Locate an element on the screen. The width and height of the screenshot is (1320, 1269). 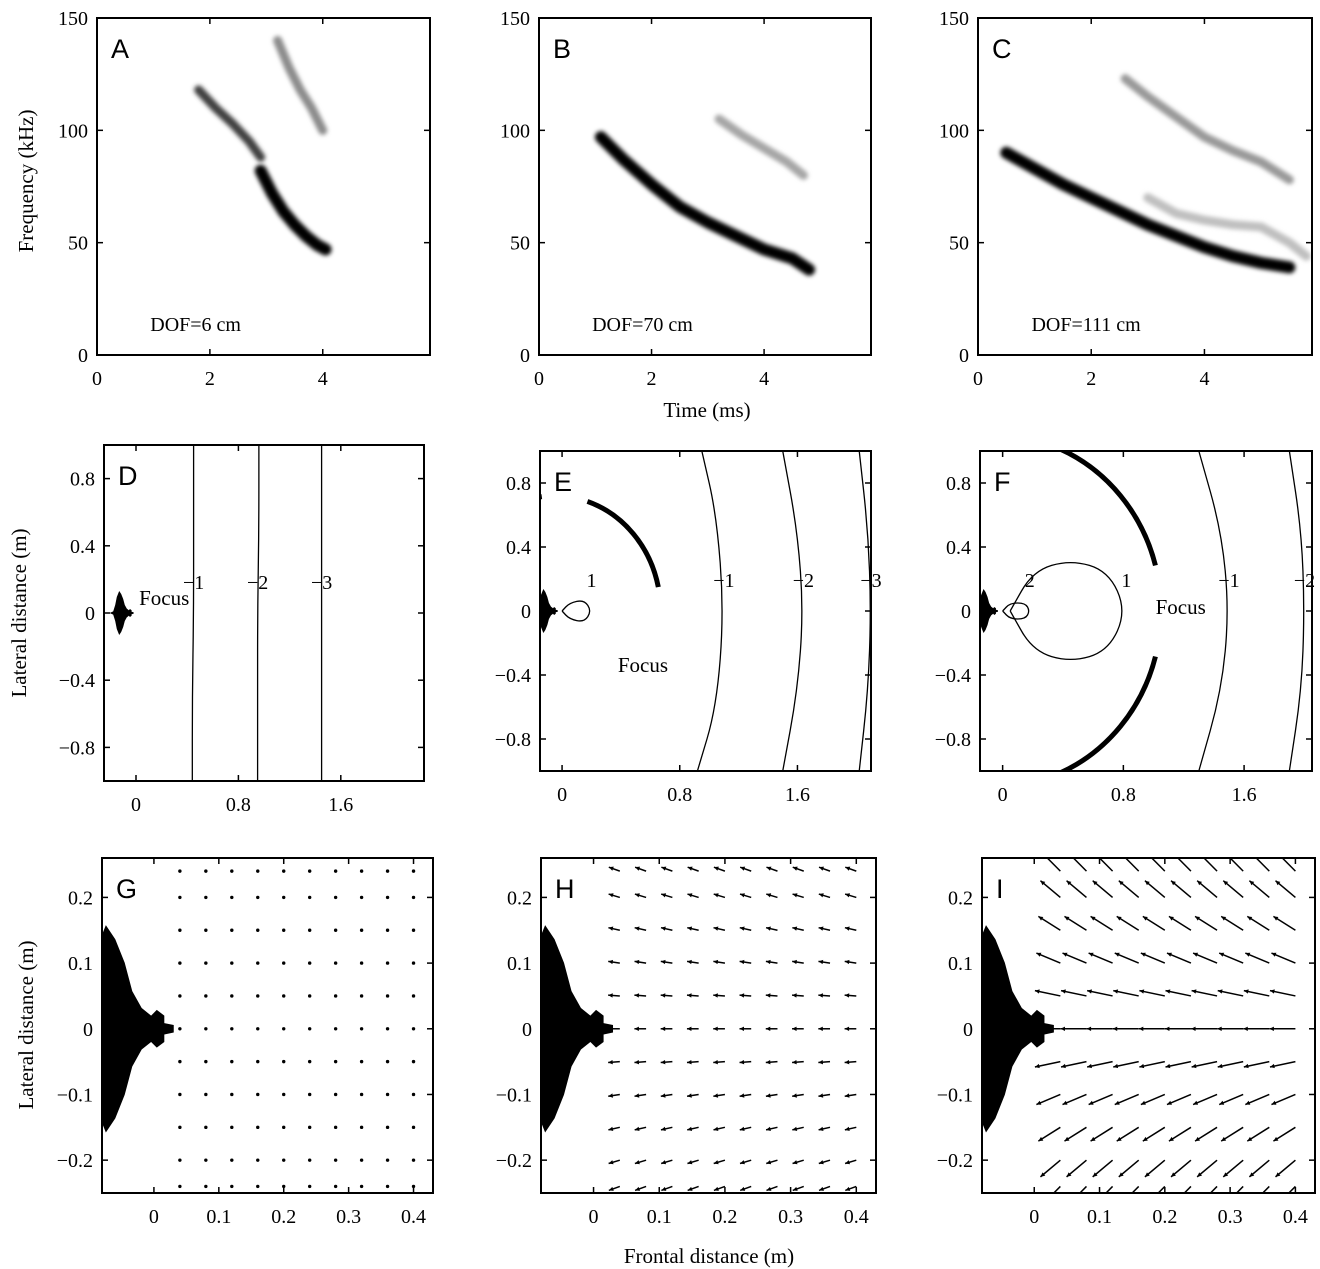
panel-letter: G is located at coordinates (126, 889).